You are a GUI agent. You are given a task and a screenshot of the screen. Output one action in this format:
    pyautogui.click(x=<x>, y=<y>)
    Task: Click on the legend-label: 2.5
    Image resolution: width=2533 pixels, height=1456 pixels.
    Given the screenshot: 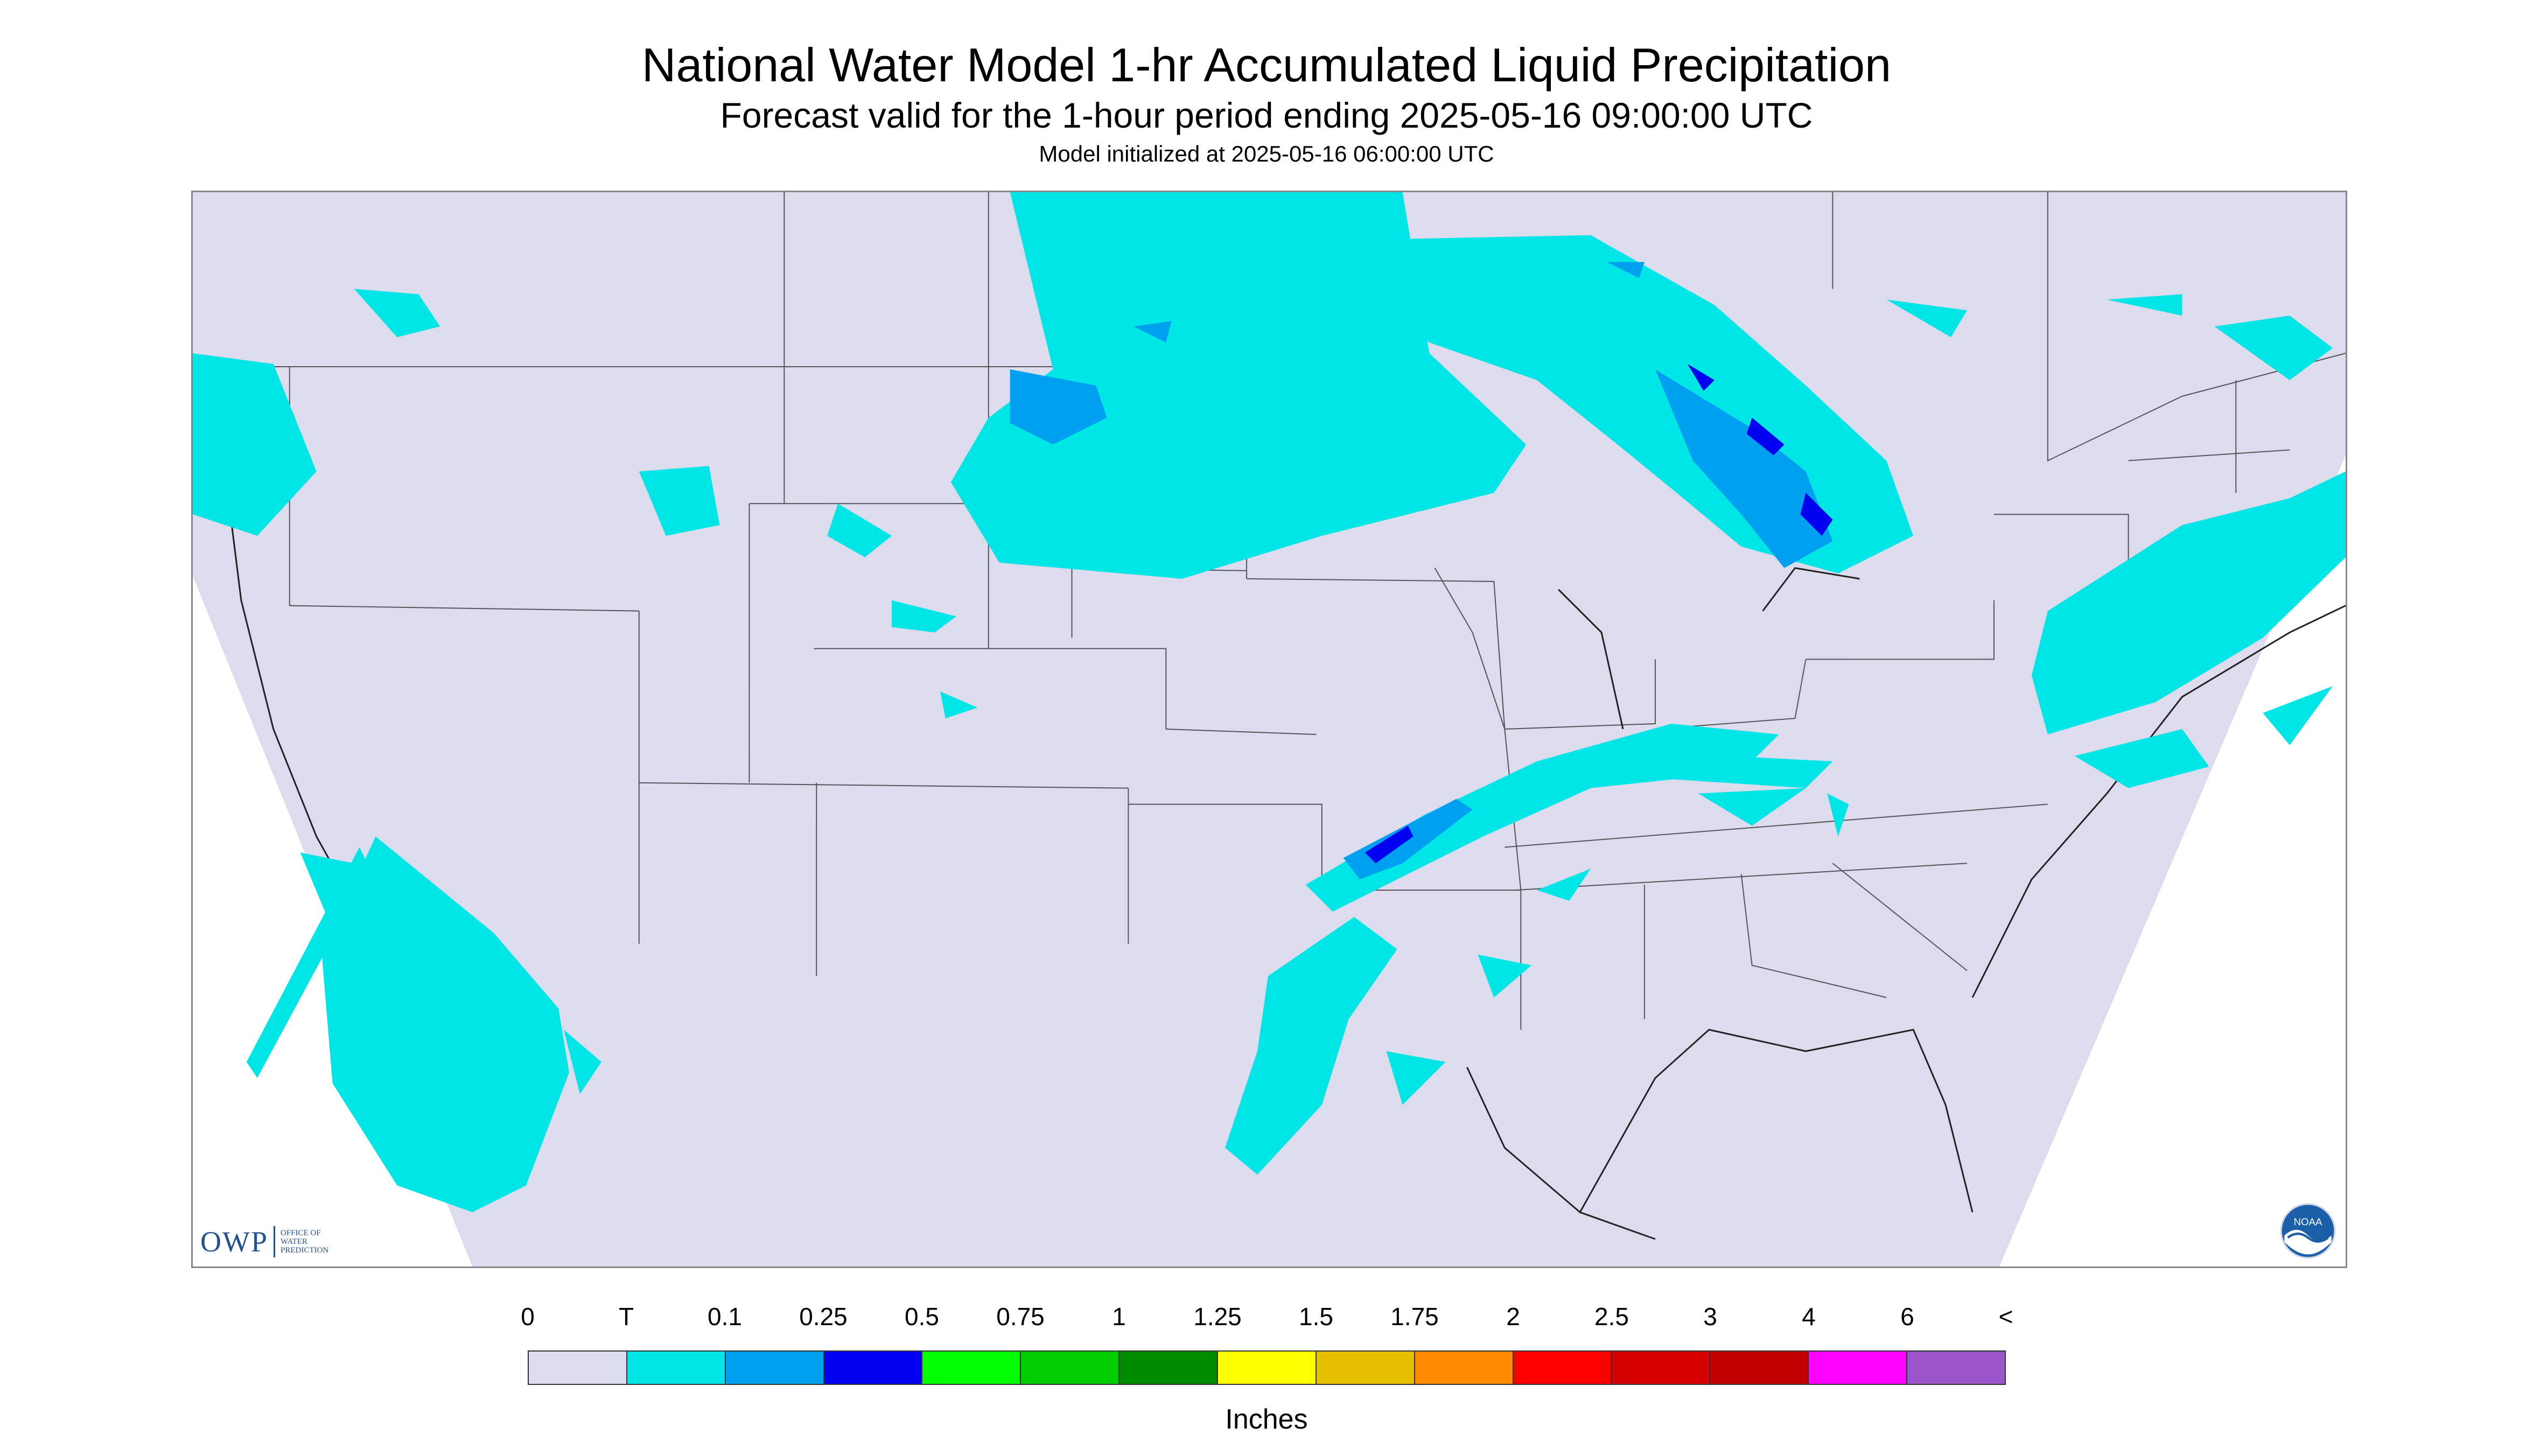 What is the action you would take?
    pyautogui.click(x=1611, y=1317)
    